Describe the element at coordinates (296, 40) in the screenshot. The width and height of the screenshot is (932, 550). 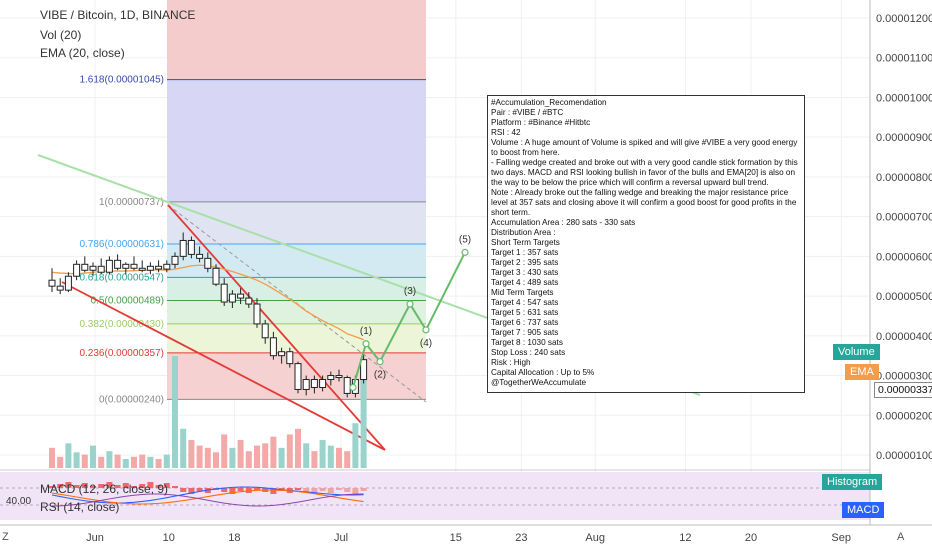
I see `fib-zone-top` at that location.